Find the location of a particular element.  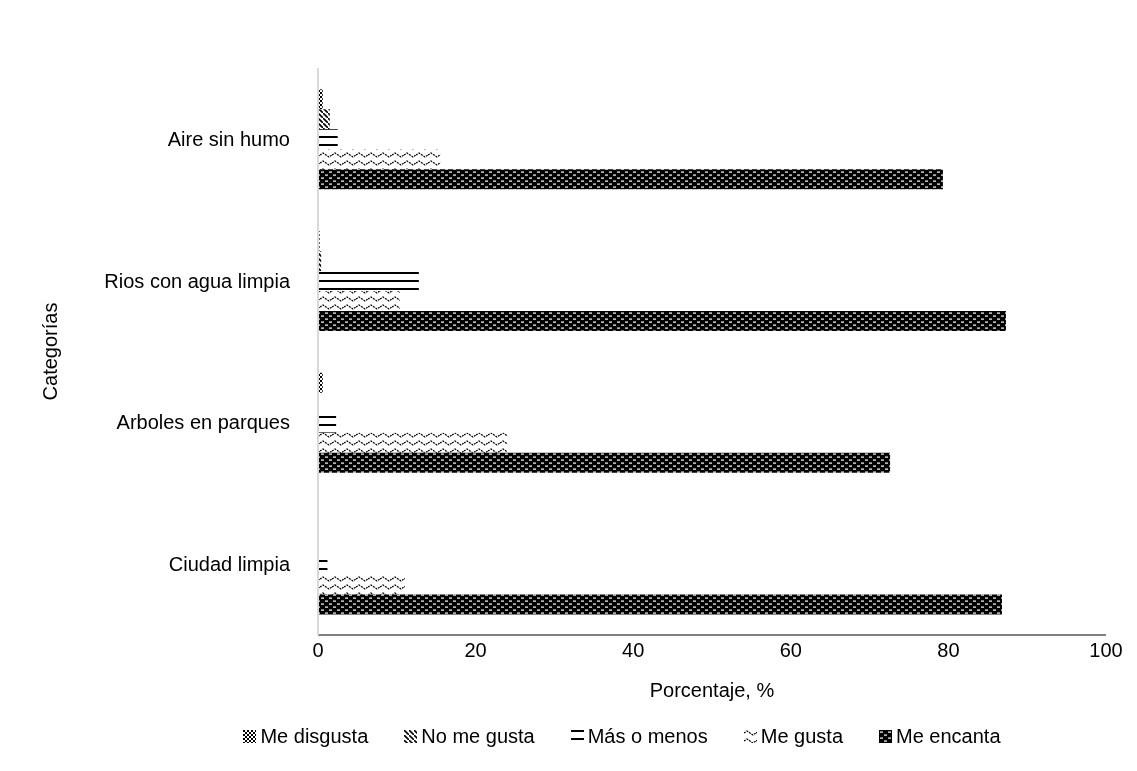

x-axis-title: Porcentaje, % is located at coordinates (712, 690).